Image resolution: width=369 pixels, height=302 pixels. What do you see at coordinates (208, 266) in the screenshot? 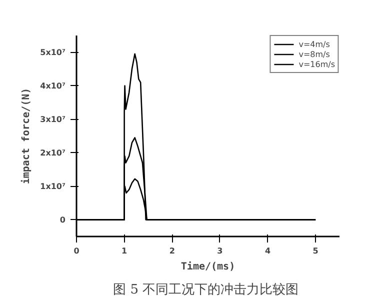
I see `x-axis-title: Time/(ms)` at bounding box center [208, 266].